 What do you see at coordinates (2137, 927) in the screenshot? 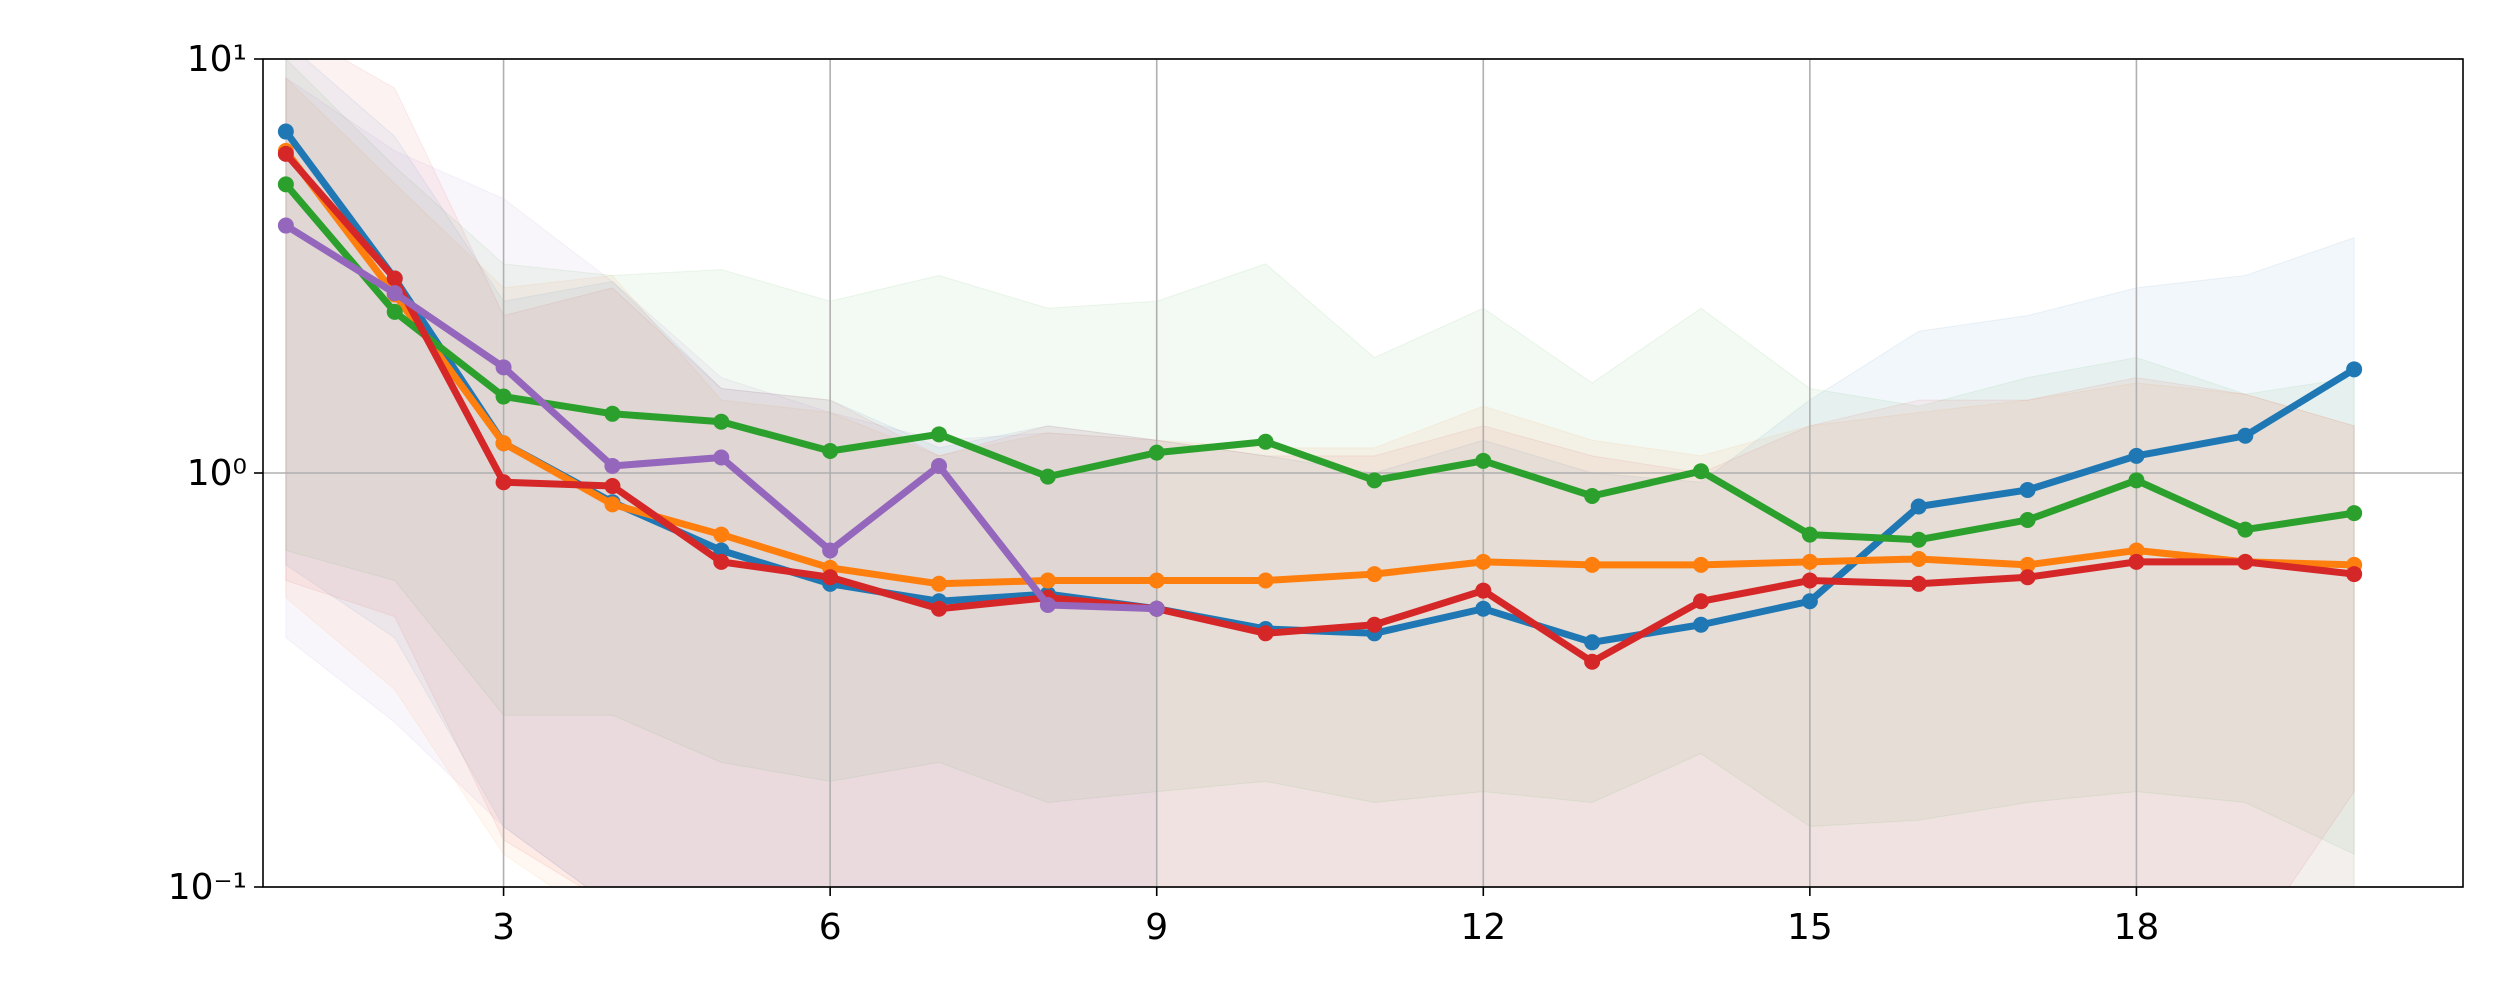
I see `x-tick-label: 18` at bounding box center [2137, 927].